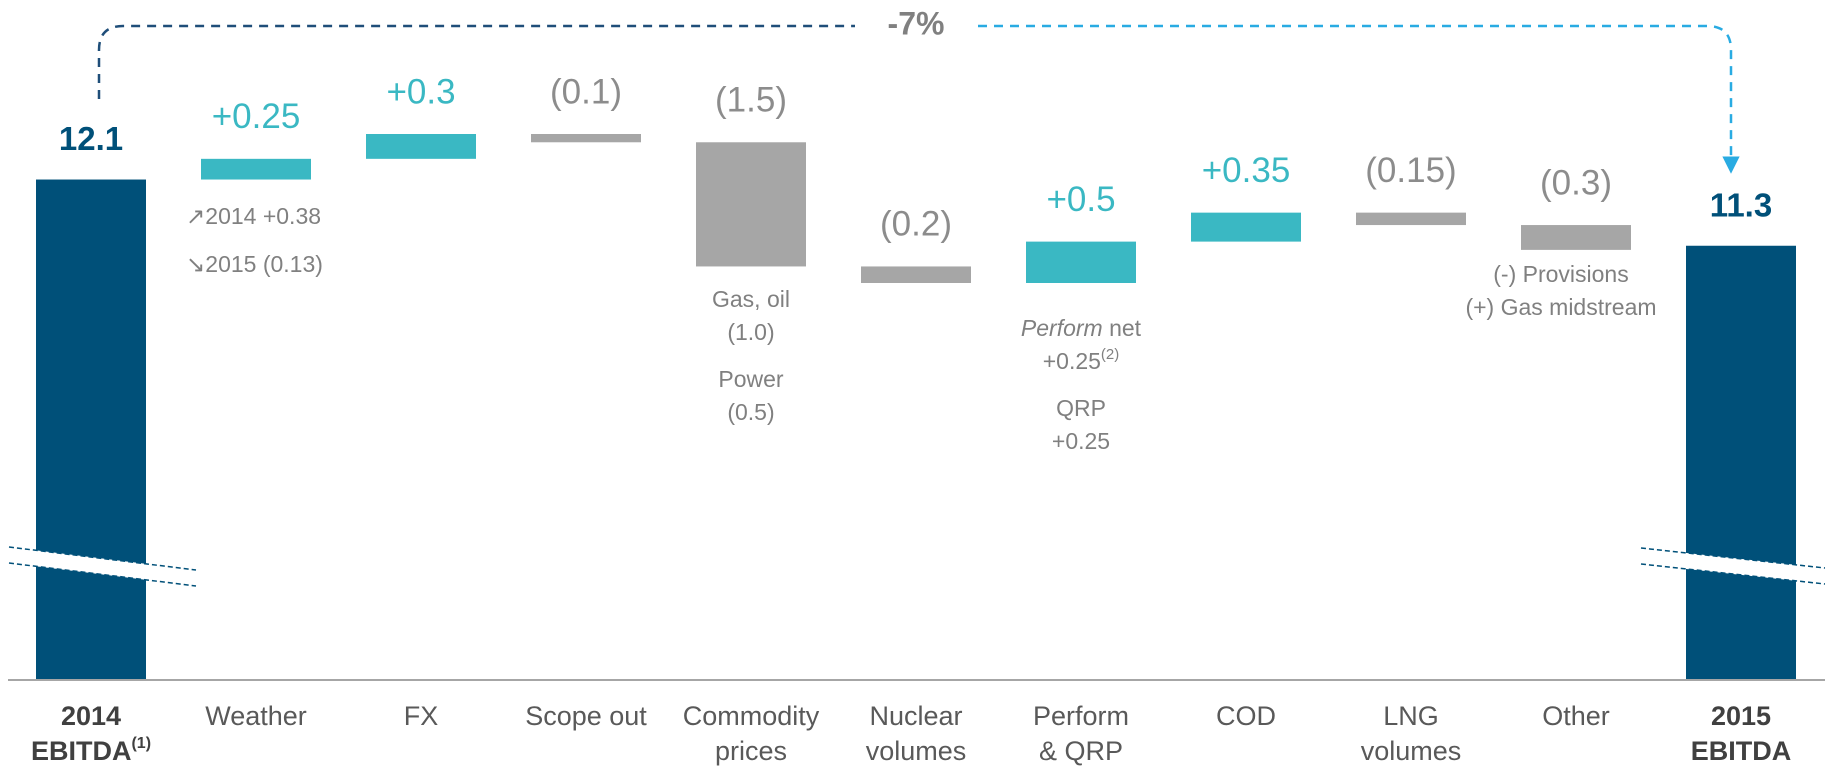  Describe the element at coordinates (1080, 199) in the screenshot. I see `value-label: +0.5` at that location.